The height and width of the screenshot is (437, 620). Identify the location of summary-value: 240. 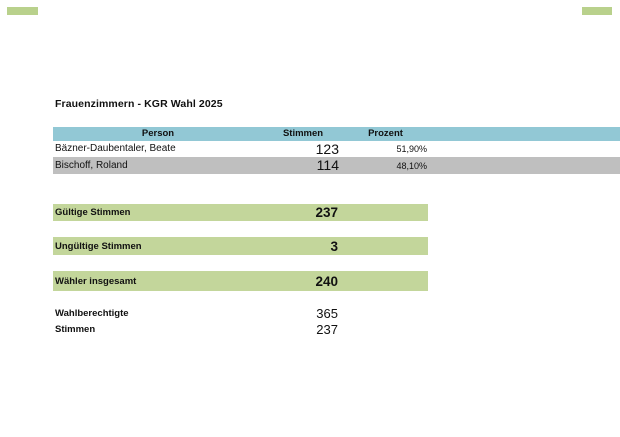
(326, 281).